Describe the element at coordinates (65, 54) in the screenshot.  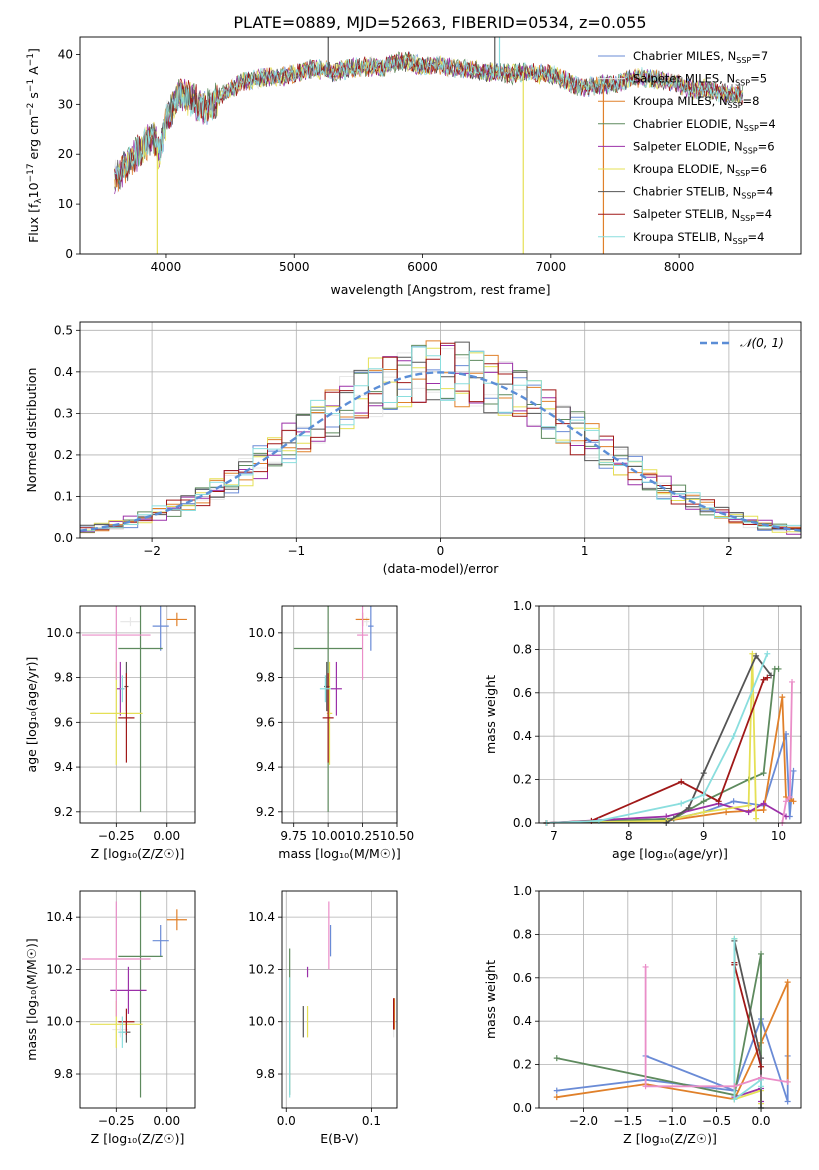
I see `y-tick-label: 40` at that location.